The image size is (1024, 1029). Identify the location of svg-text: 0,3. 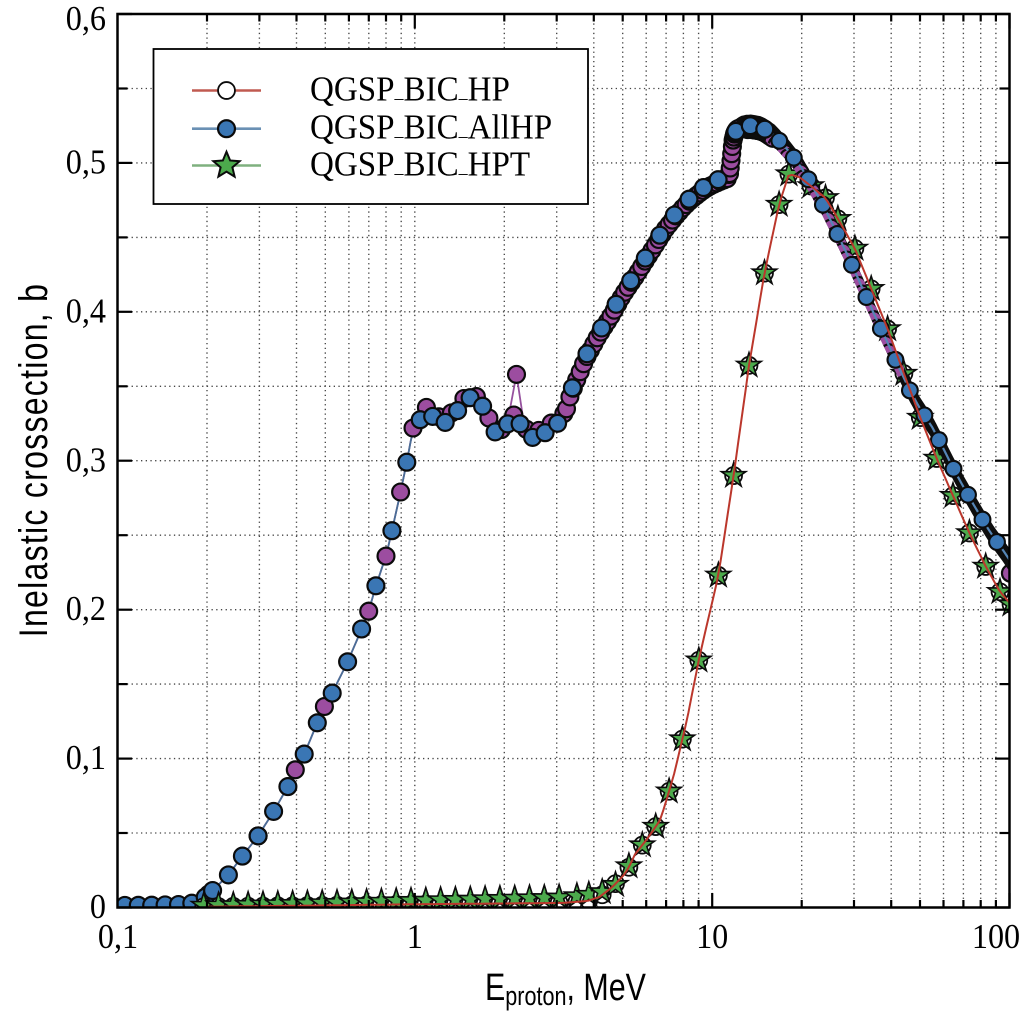
(86, 460).